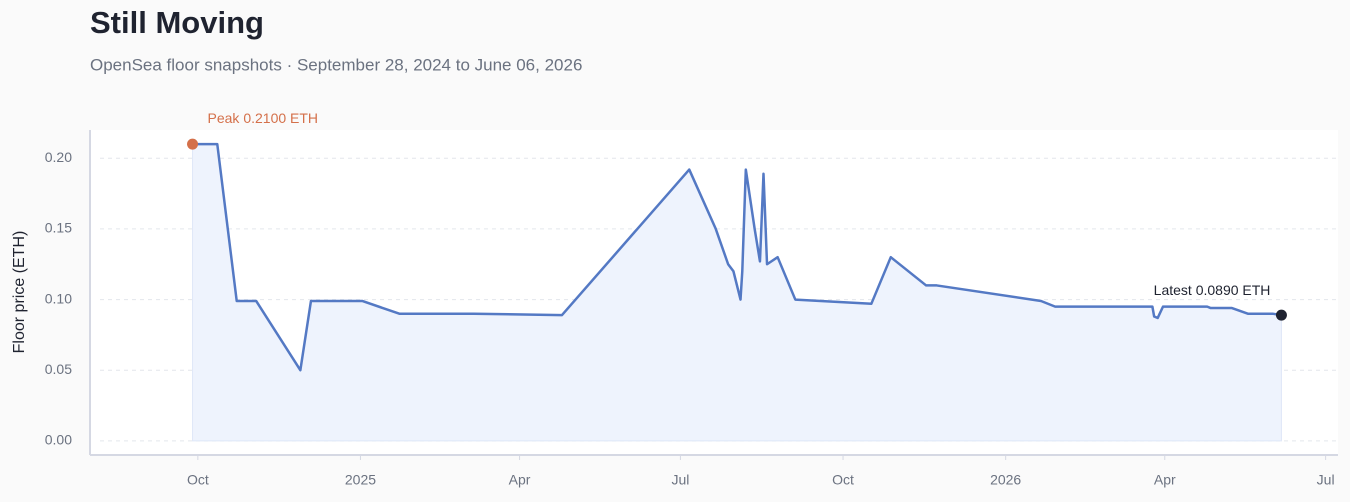 The image size is (1350, 502). I want to click on x-tick-label: 2025, so click(360, 480).